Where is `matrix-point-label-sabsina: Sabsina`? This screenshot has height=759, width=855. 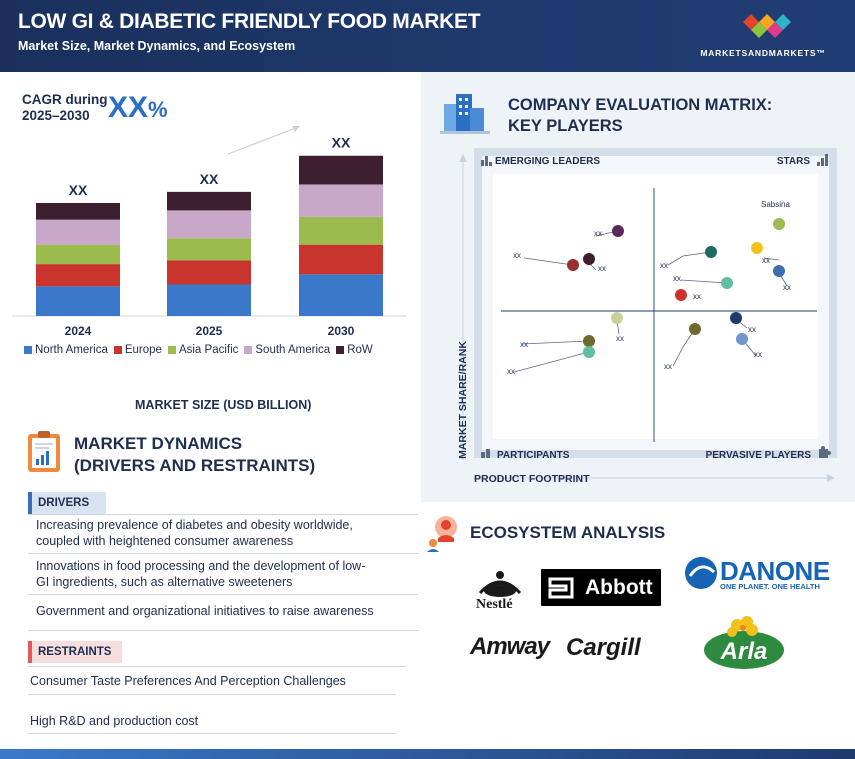 matrix-point-label-sabsina: Sabsina is located at coordinates (775, 204).